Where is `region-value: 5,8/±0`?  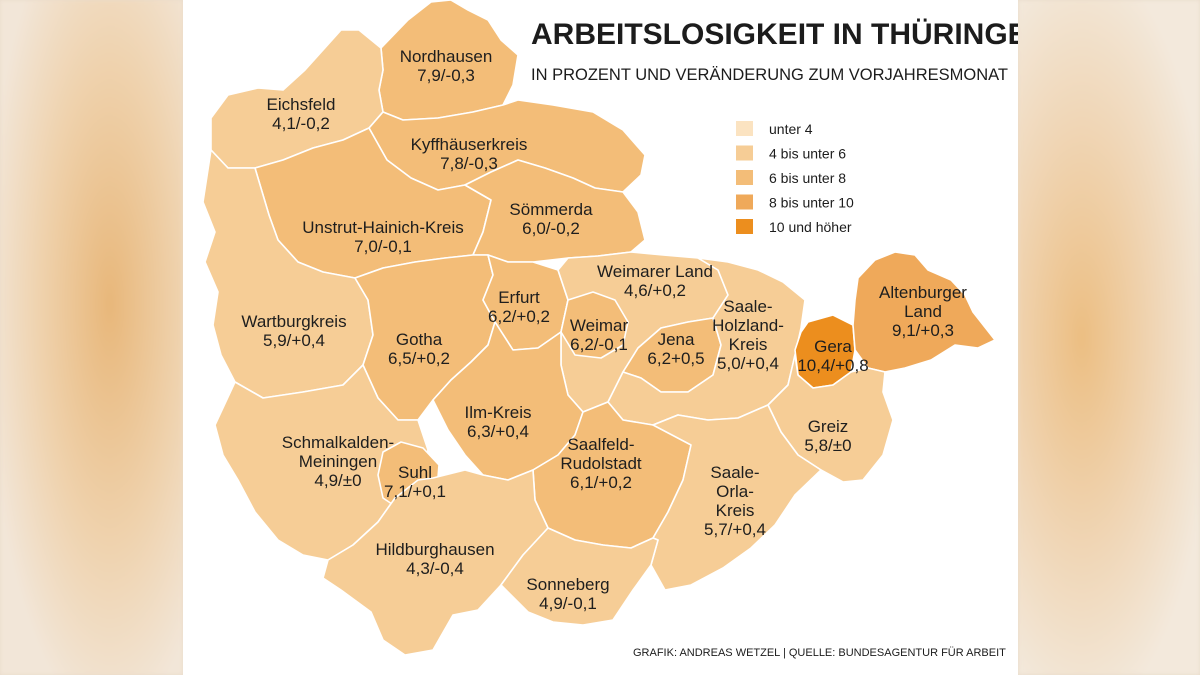
region-value: 5,8/±0 is located at coordinates (827, 445).